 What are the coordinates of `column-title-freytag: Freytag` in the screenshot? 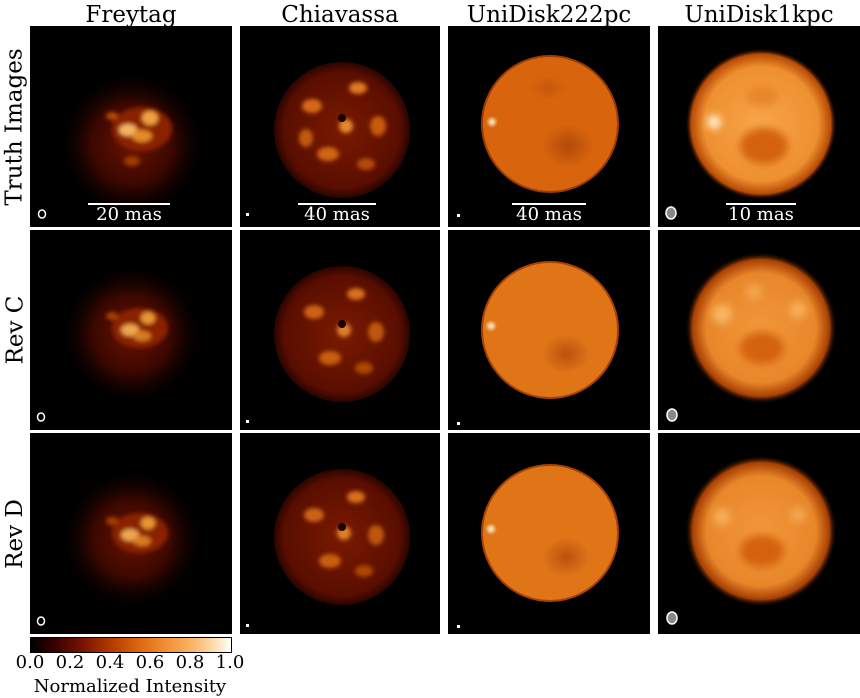 It's located at (131, 15).